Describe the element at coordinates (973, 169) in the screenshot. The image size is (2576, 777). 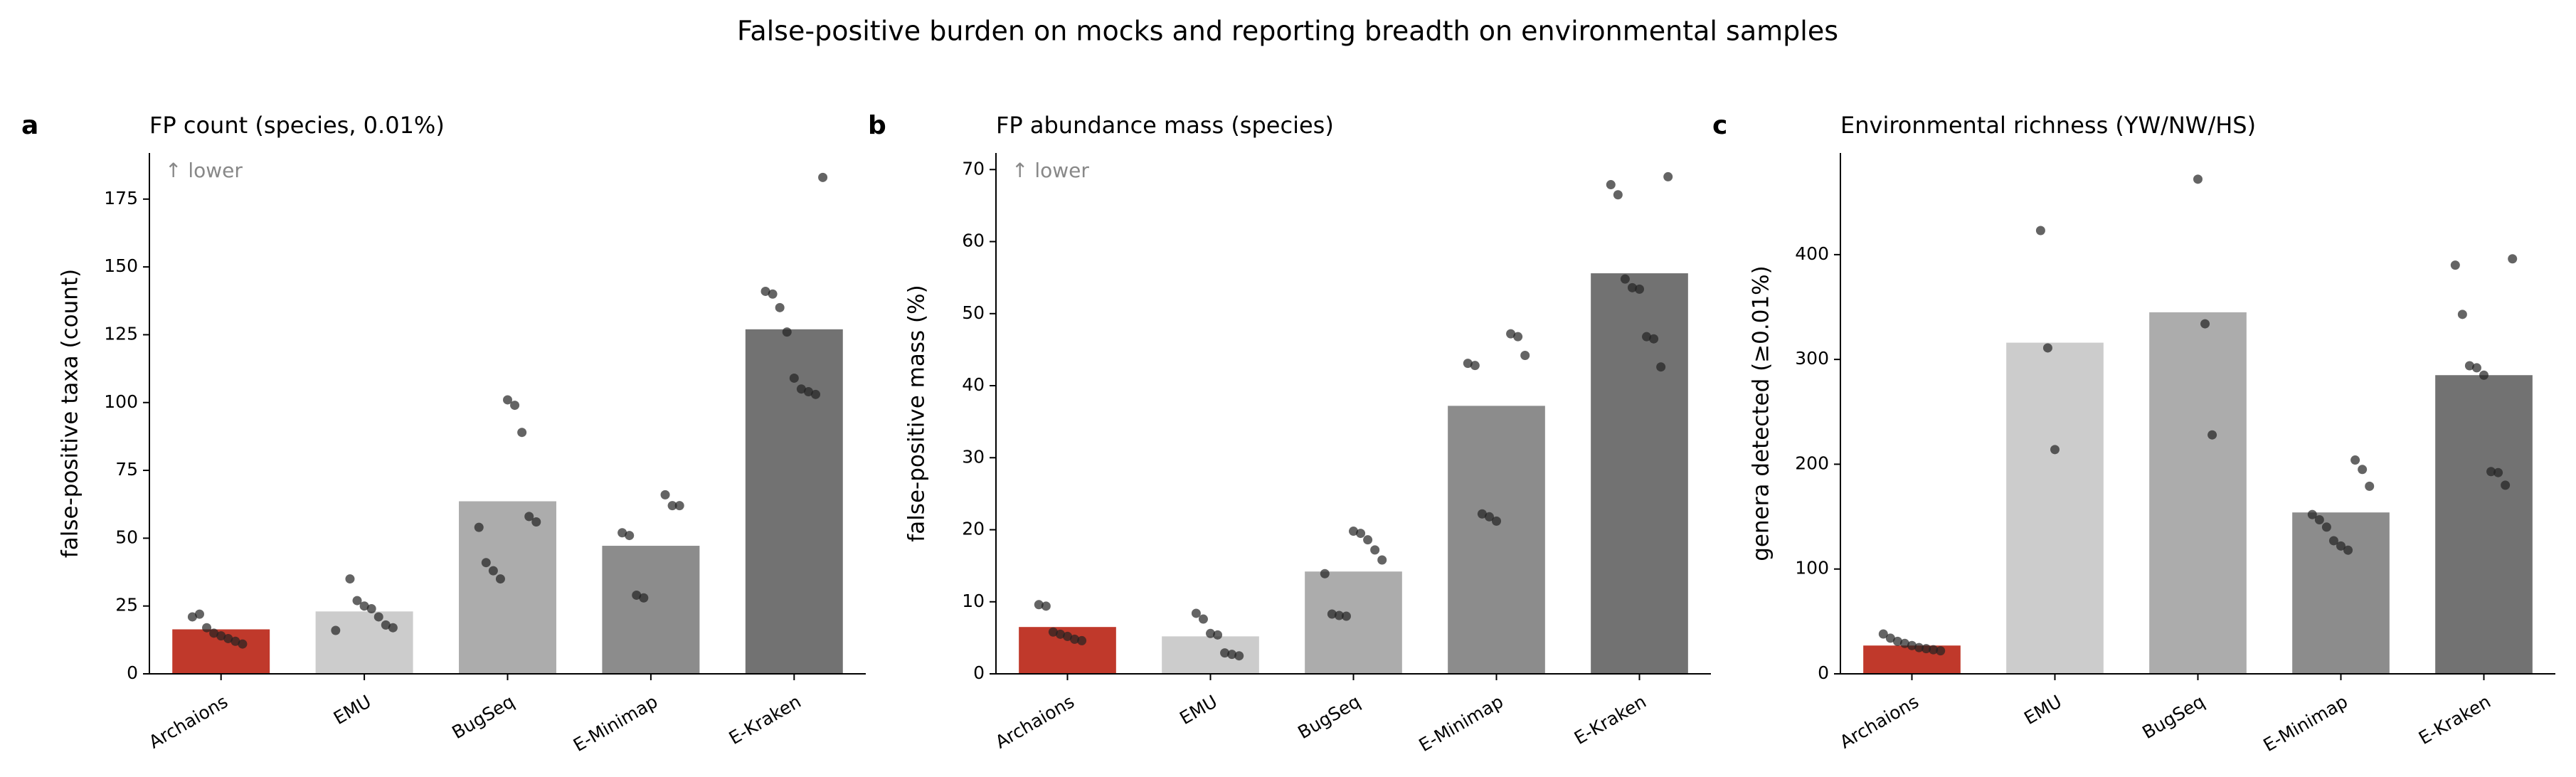
I see `y-tick-label: 70` at that location.